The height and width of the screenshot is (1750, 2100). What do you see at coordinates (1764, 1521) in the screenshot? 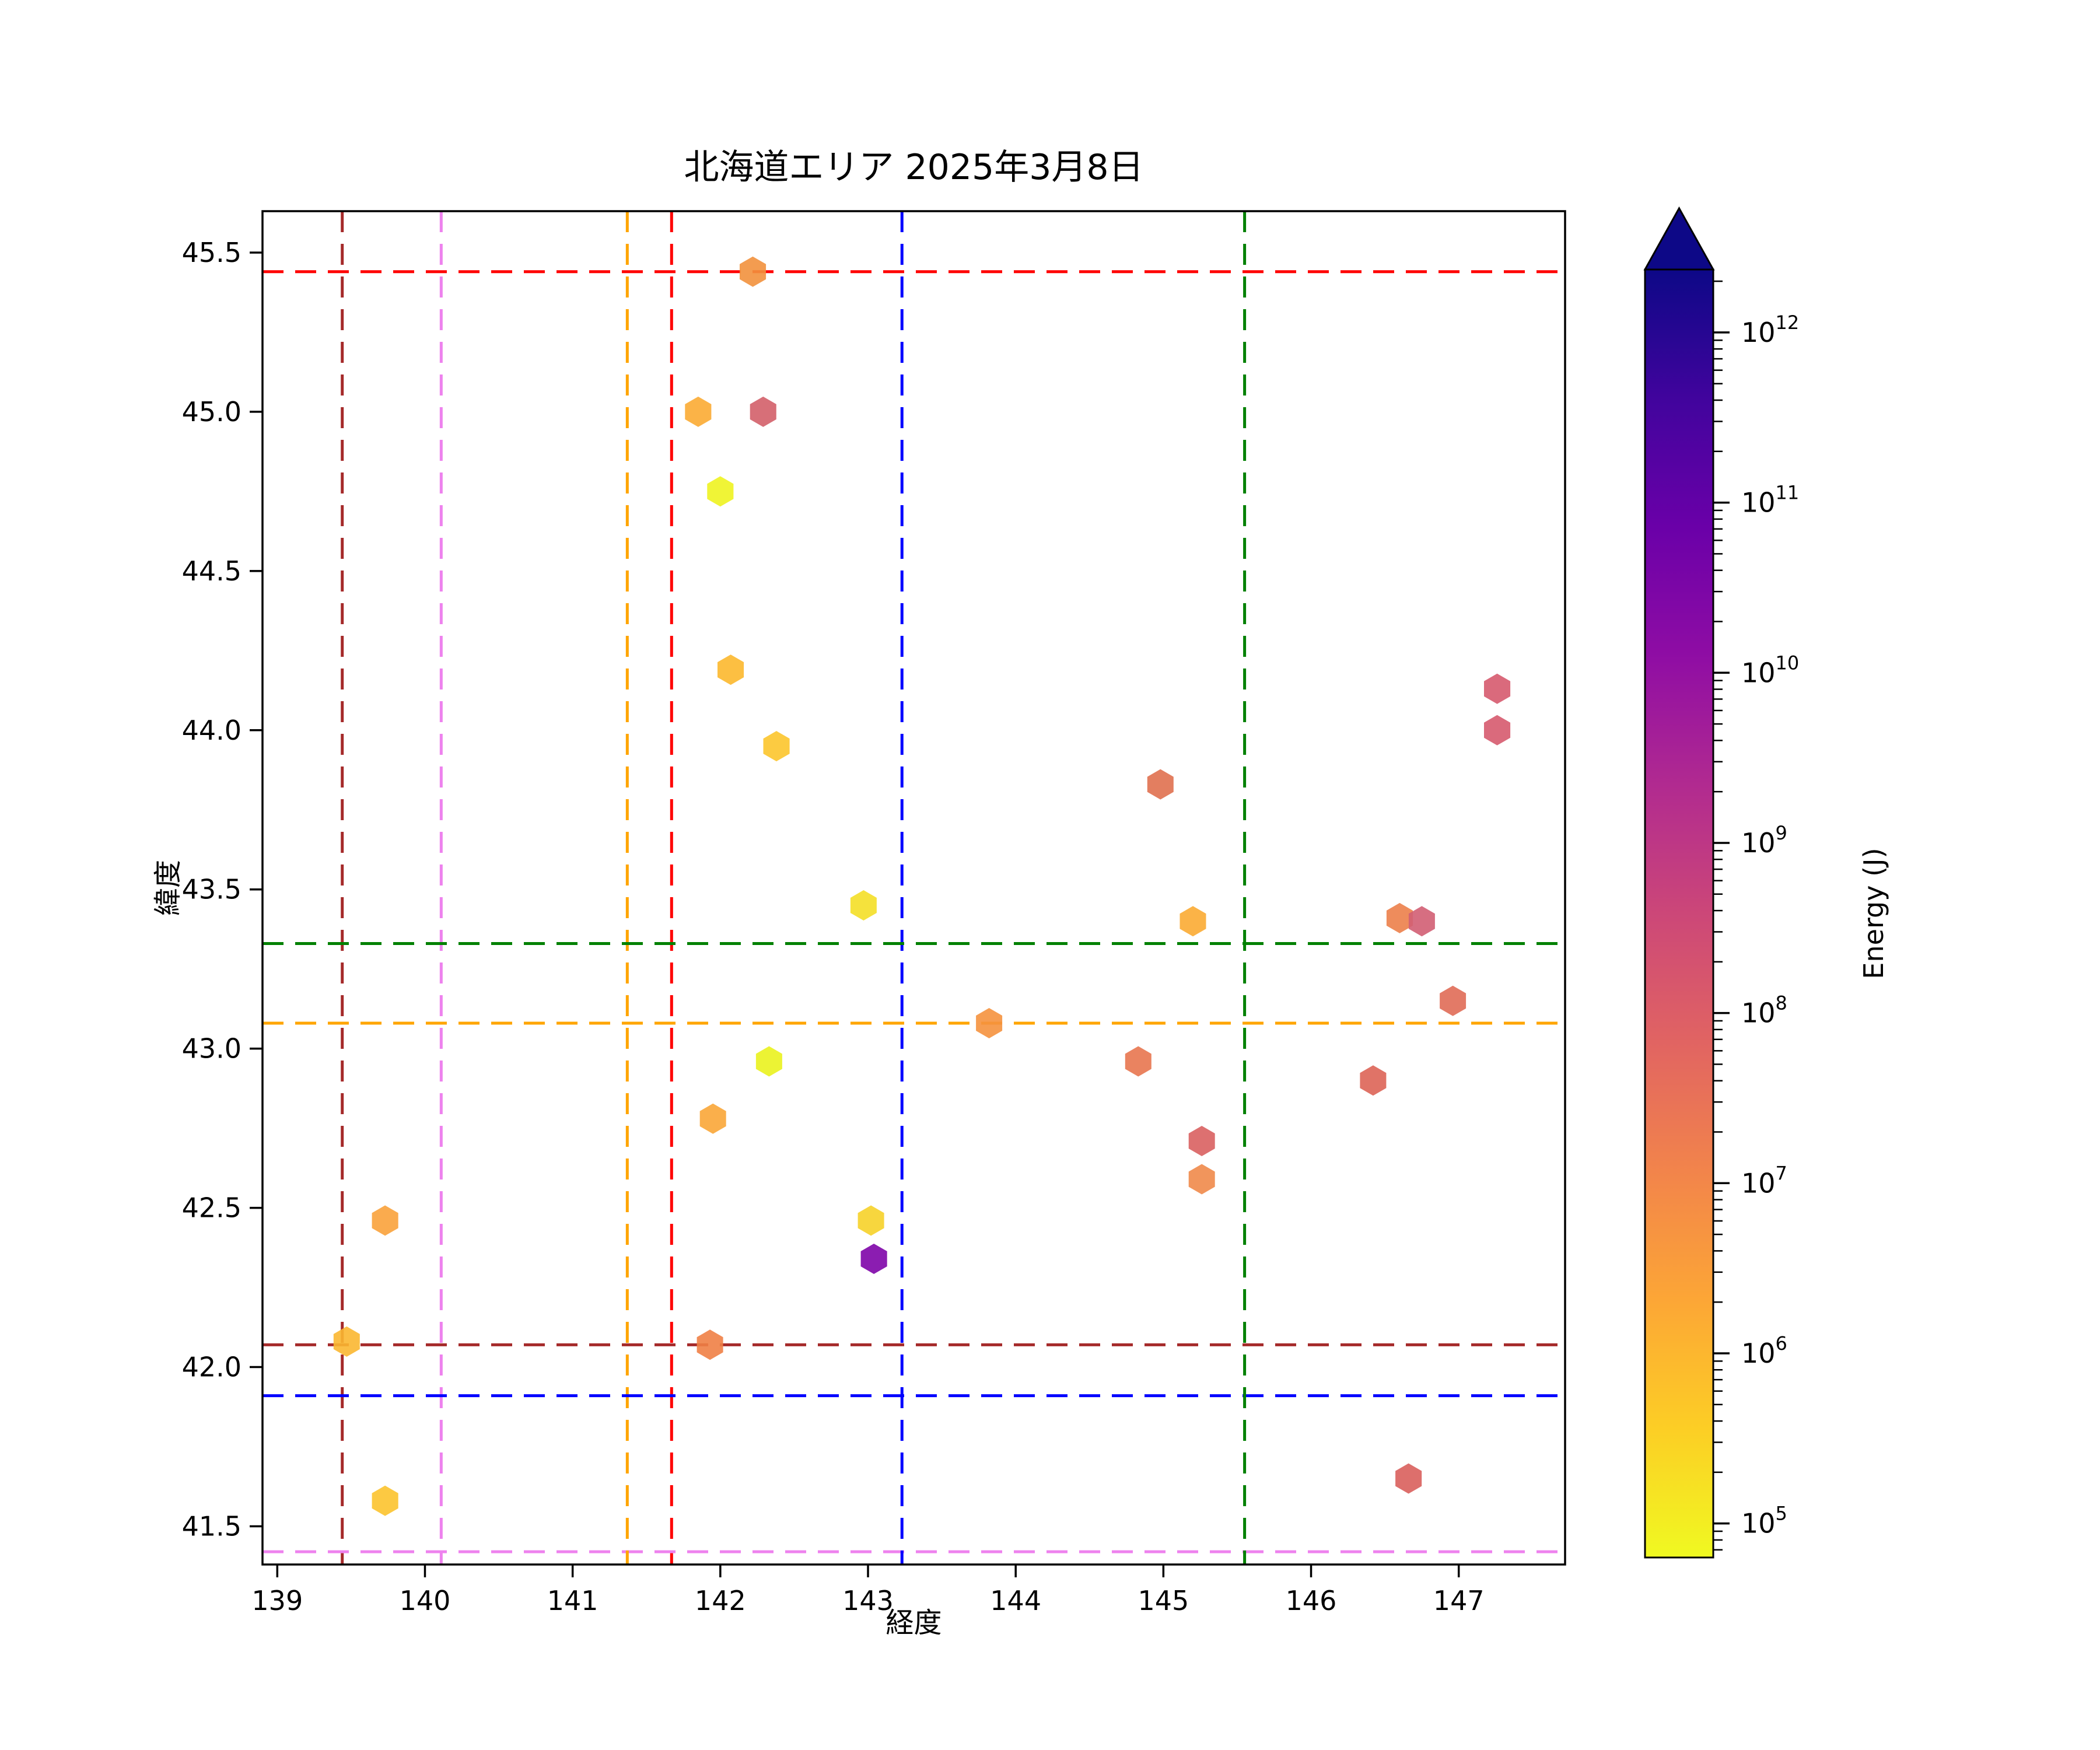
I see `colorbar-tick-label: 10⁵` at bounding box center [1764, 1521].